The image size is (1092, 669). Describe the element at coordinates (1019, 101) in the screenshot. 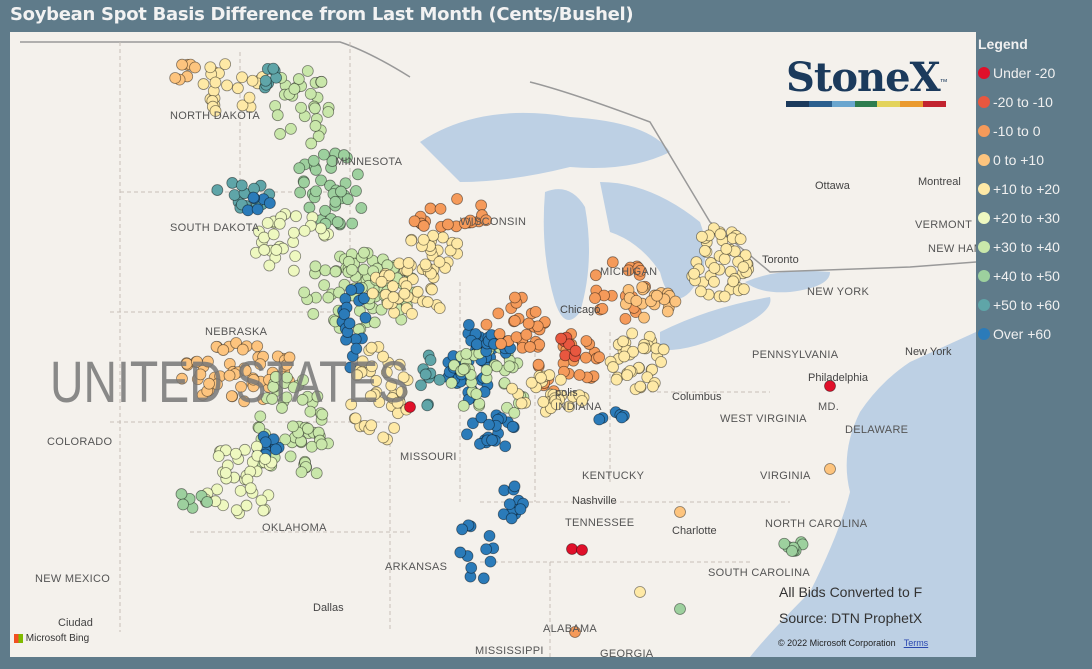

I see `legend-item: -20 to -10` at that location.